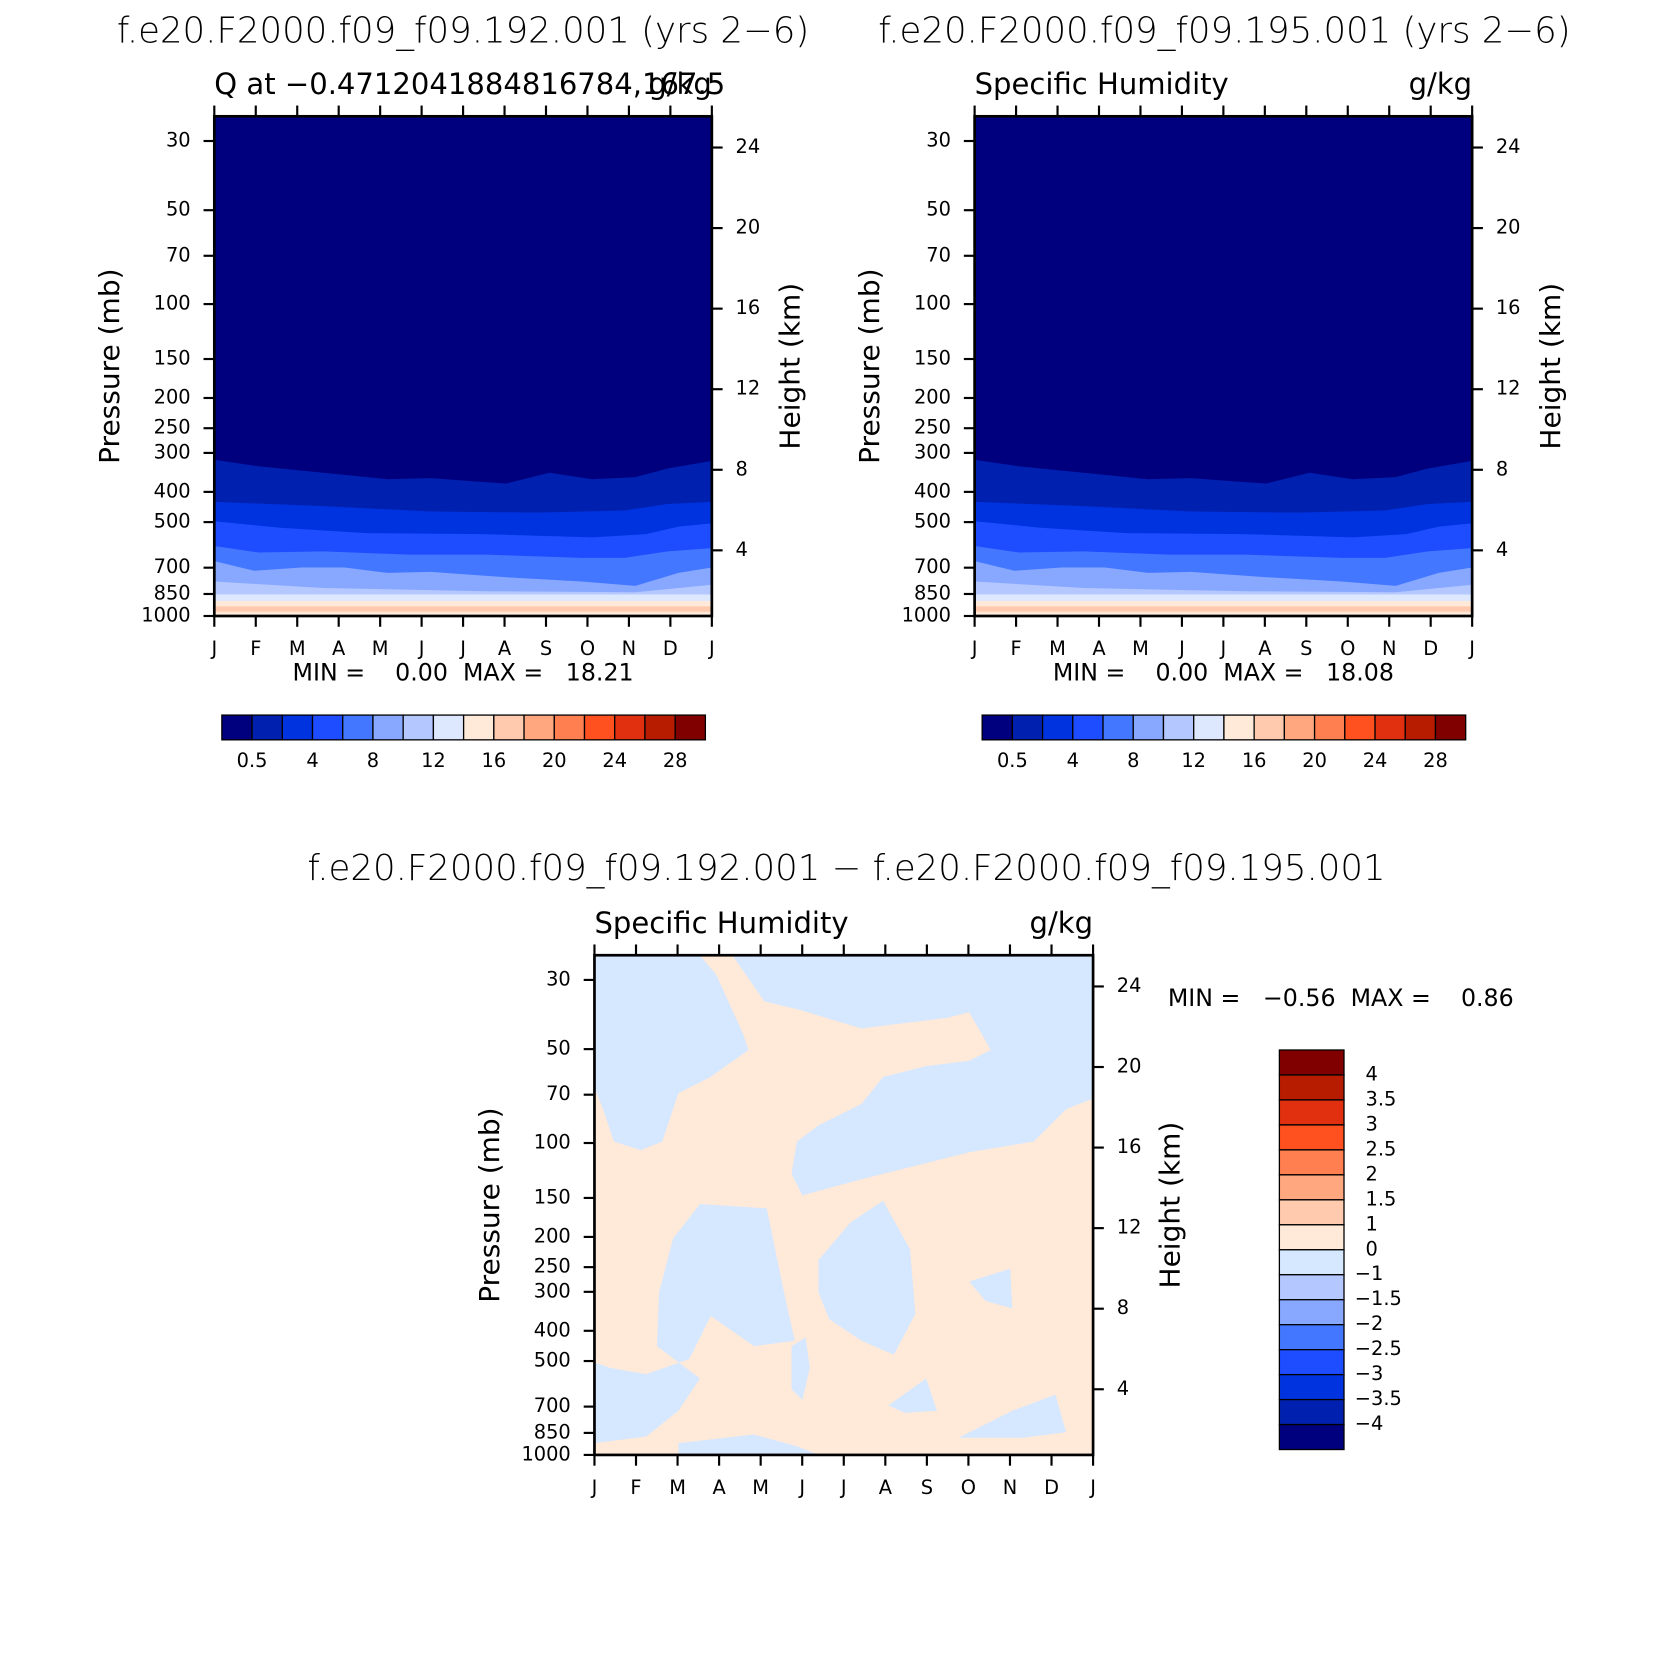  Describe the element at coordinates (1062, 923) in the screenshot. I see `units: g/kg` at that location.